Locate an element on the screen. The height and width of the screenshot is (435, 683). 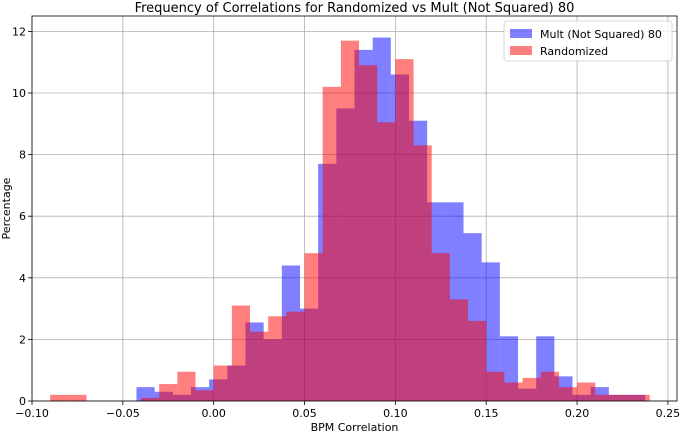
y-axis-label: Percentage is located at coordinates (6, 208).